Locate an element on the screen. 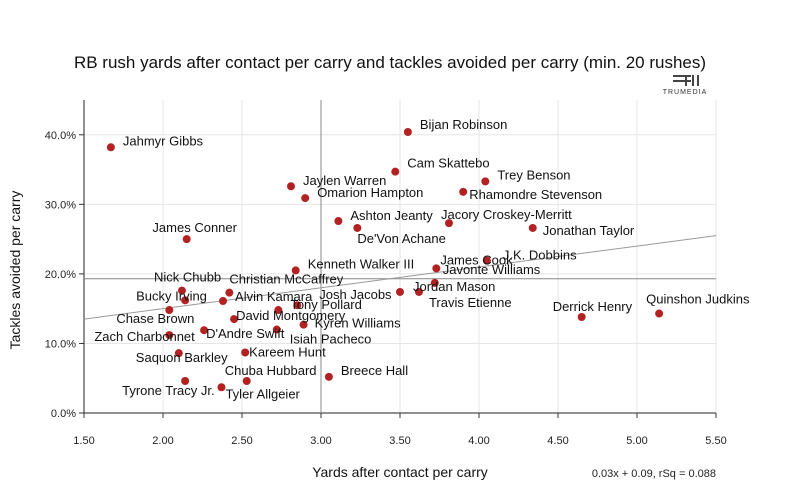 This screenshot has width=800, height=500. trumedia-logo: TRUMEDIA is located at coordinates (685, 85).